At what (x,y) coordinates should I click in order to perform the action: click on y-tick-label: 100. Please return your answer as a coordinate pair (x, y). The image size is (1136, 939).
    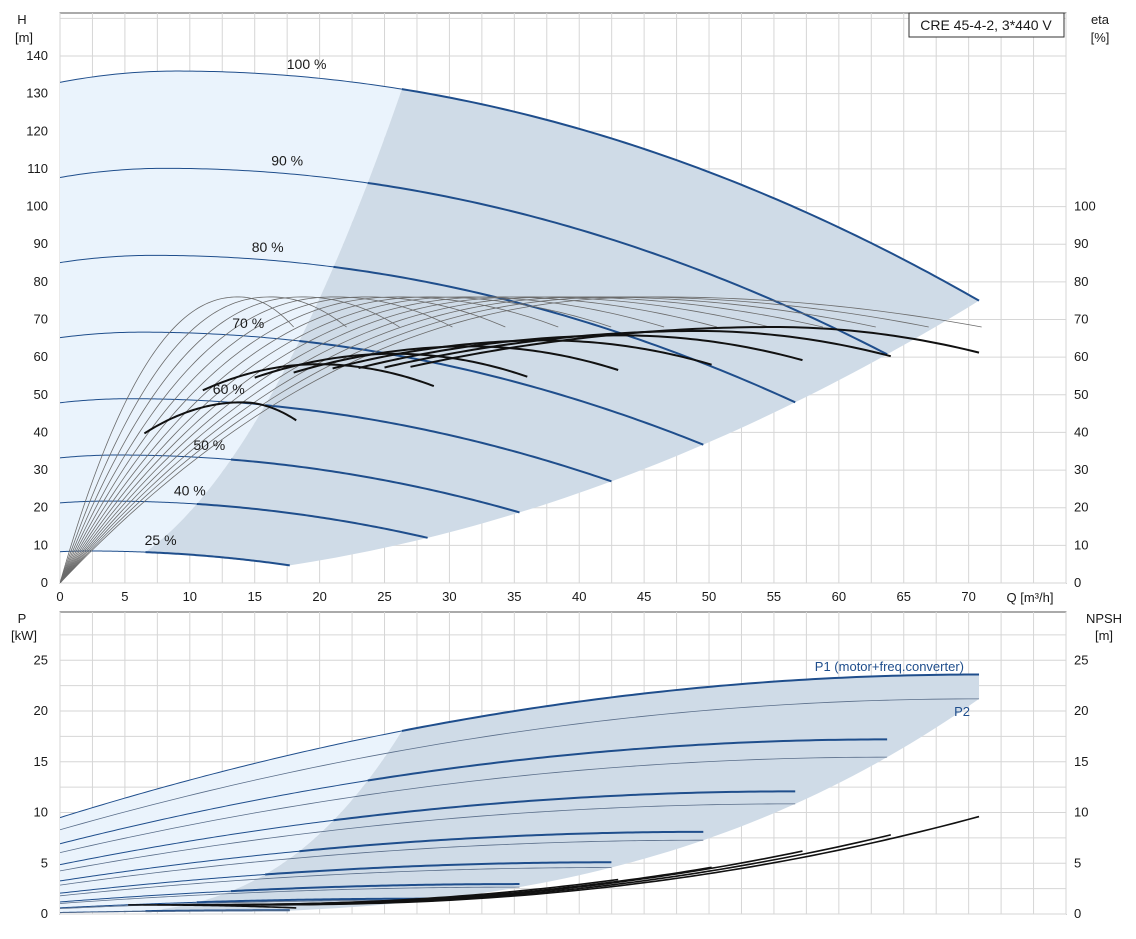
    Looking at the image, I should click on (37, 206).